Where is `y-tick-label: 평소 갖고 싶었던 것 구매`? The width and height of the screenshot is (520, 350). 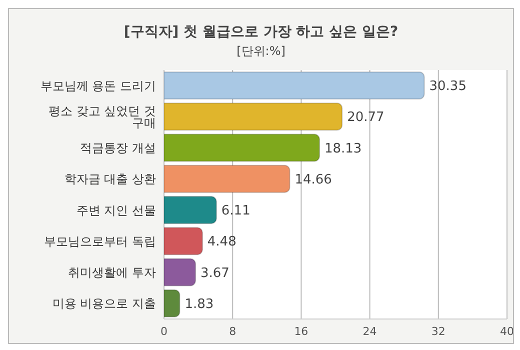 y-tick-label: 평소 갖고 싶었던 것 구매 is located at coordinates (102, 117).